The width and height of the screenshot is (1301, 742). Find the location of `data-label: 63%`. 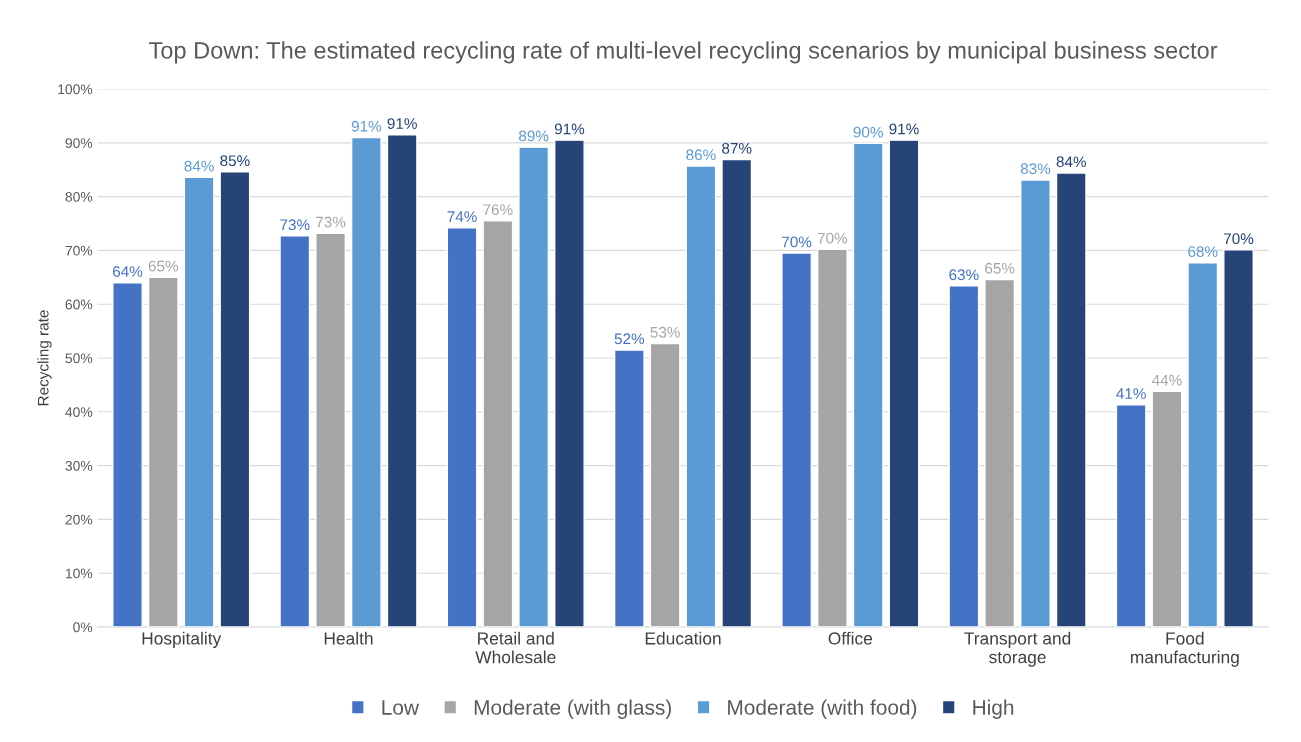

data-label: 63% is located at coordinates (964, 275).